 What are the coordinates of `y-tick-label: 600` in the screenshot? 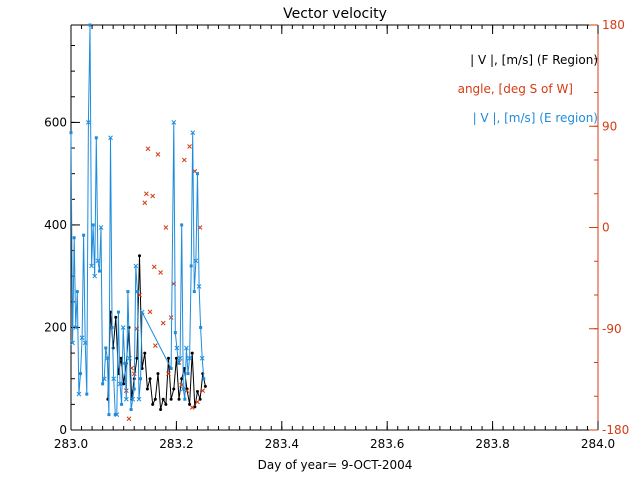 It's located at (55, 122).